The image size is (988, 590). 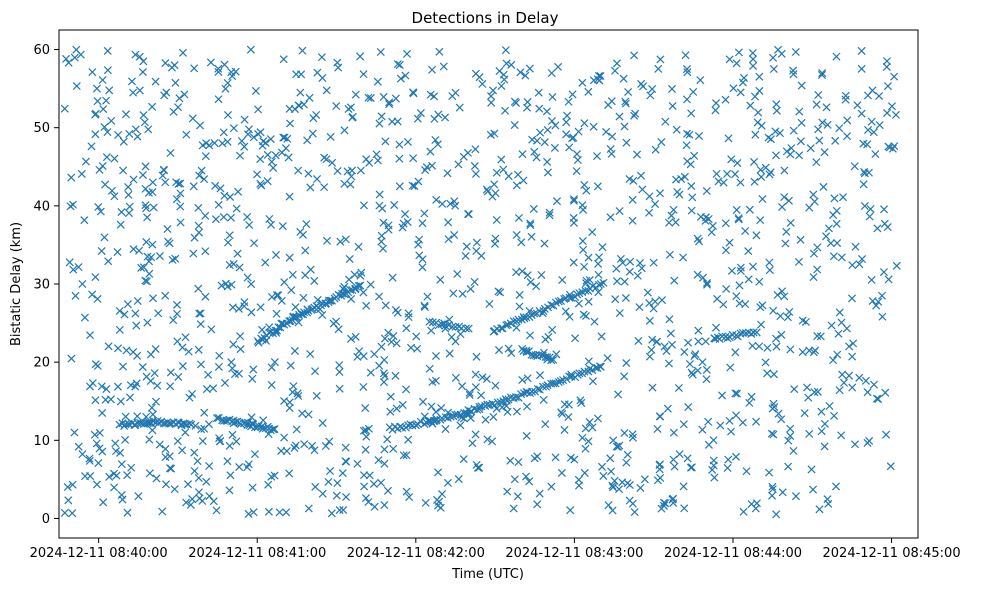 I want to click on track-5-point, so click(x=551, y=305).